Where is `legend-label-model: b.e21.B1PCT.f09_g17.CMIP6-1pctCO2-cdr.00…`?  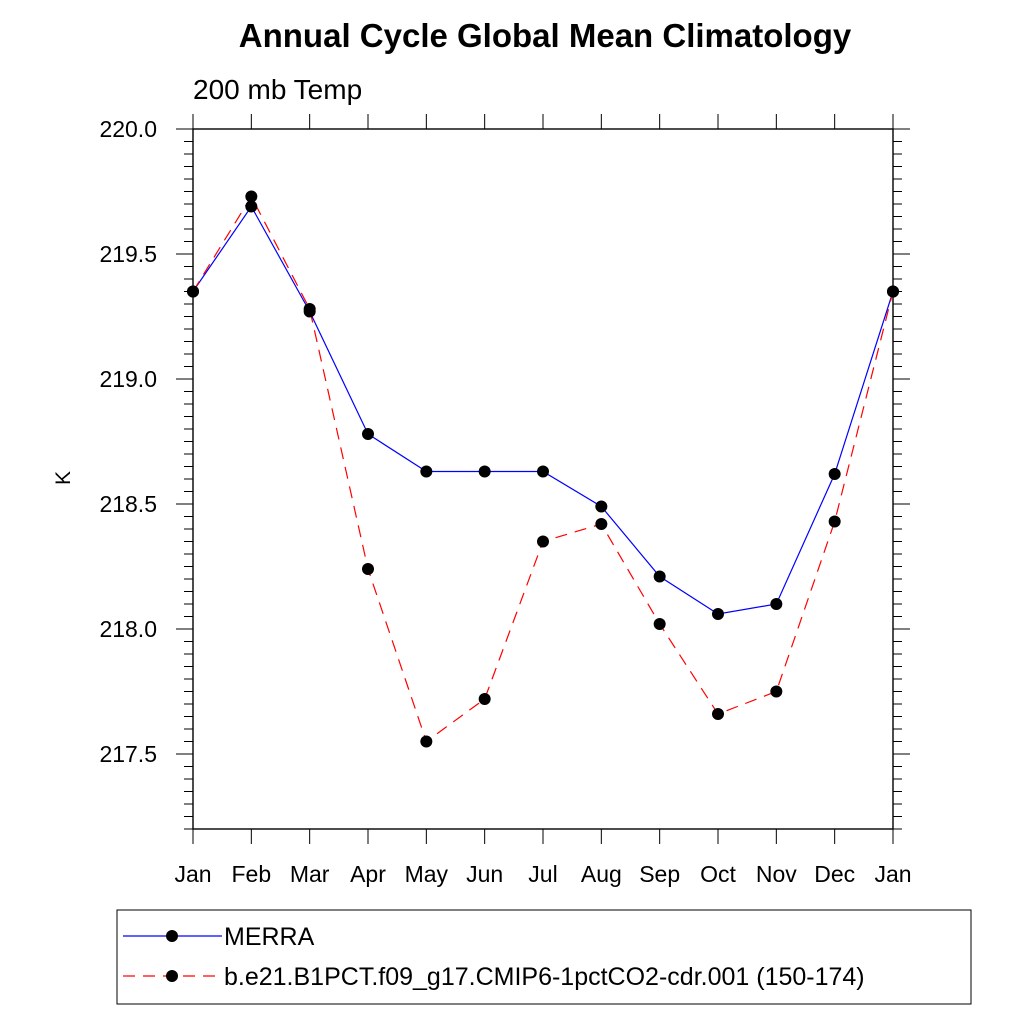
legend-label-model: b.e21.B1PCT.f09_g17.CMIP6-1pctCO2-cdr.00… is located at coordinates (544, 977).